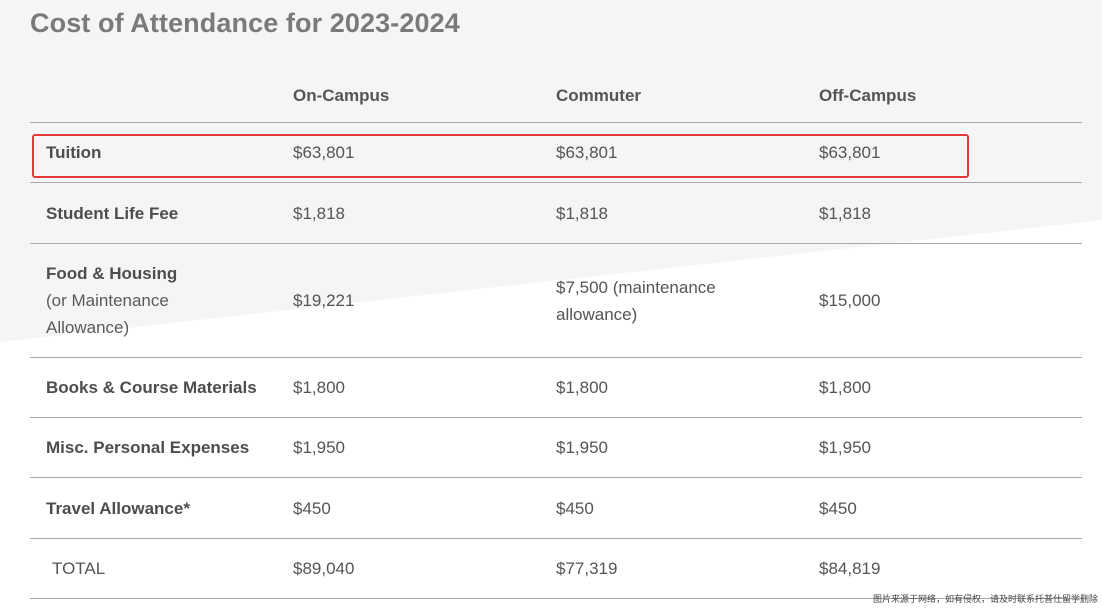 The width and height of the screenshot is (1102, 611). What do you see at coordinates (319, 387) in the screenshot?
I see `books-on-campus: $1,800` at bounding box center [319, 387].